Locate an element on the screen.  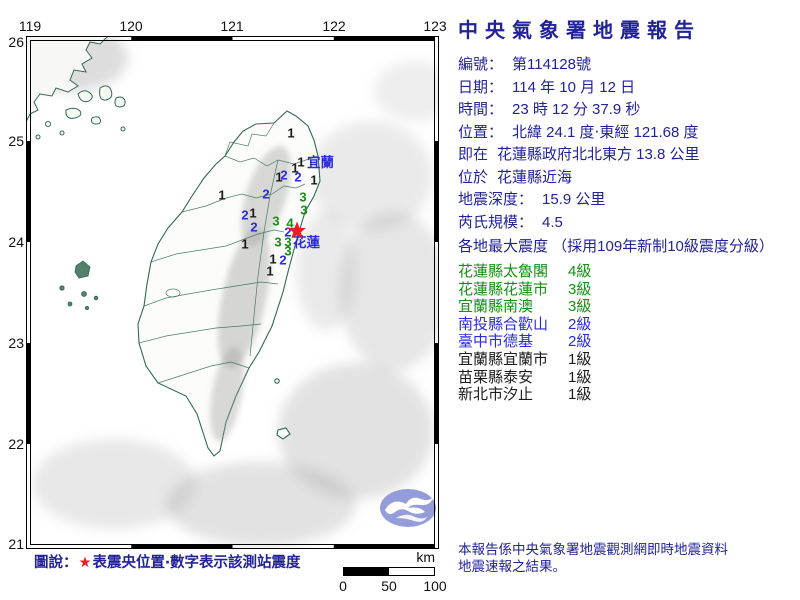
orchid-island is located at coordinates (283, 433).